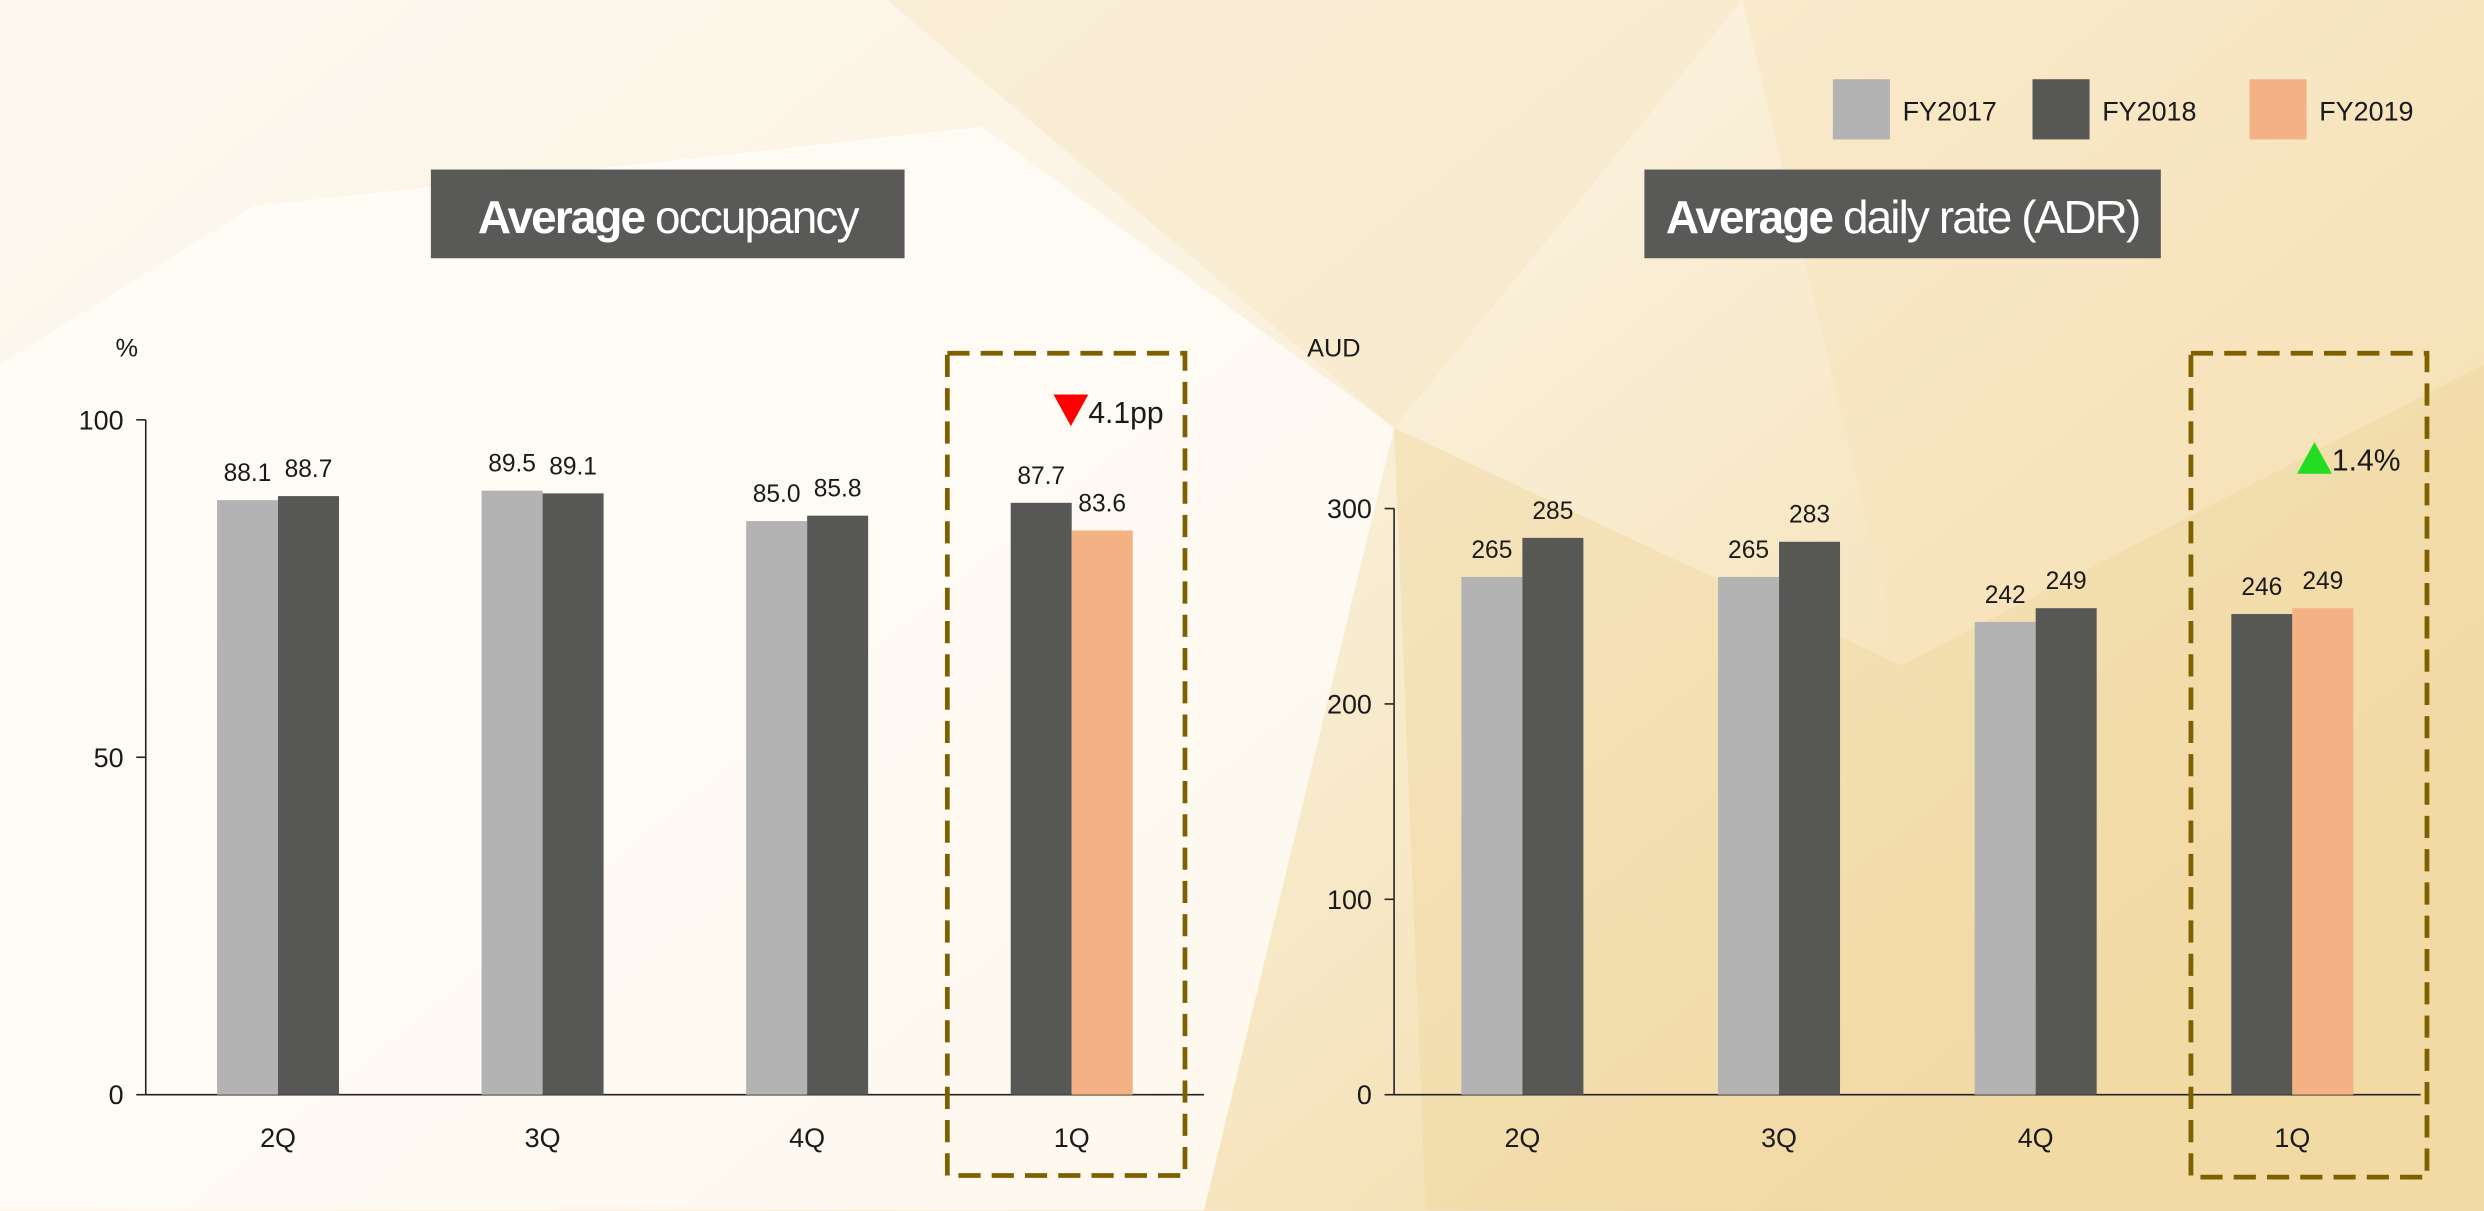 This screenshot has height=1211, width=2484. Describe the element at coordinates (2149, 111) in the screenshot. I see `legend-label: FY2018` at that location.